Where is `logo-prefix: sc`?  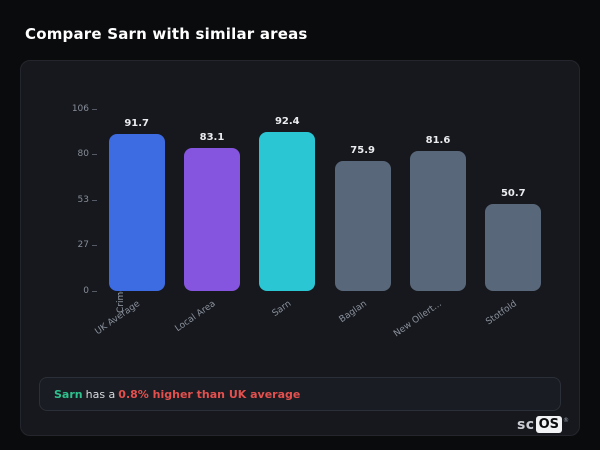 logo-prefix: sc is located at coordinates (525, 424).